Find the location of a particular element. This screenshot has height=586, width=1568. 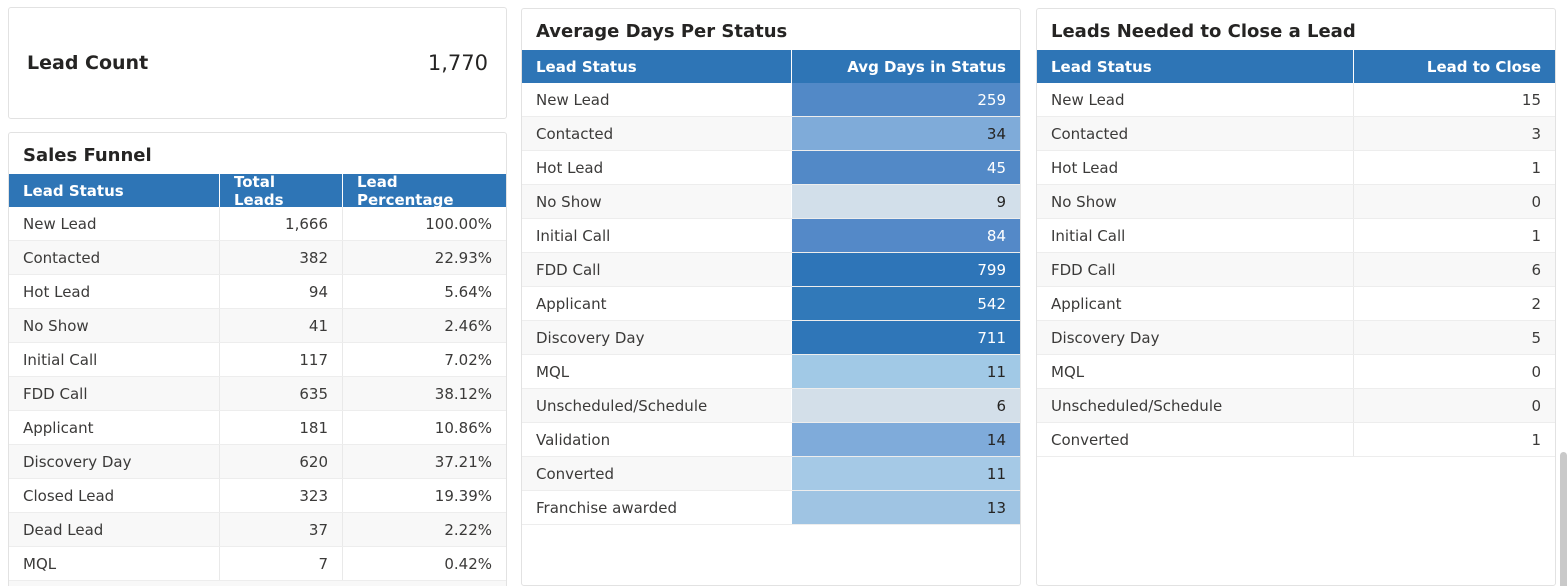

table-row: Discovery Day 620 37.21% is located at coordinates (257, 462).